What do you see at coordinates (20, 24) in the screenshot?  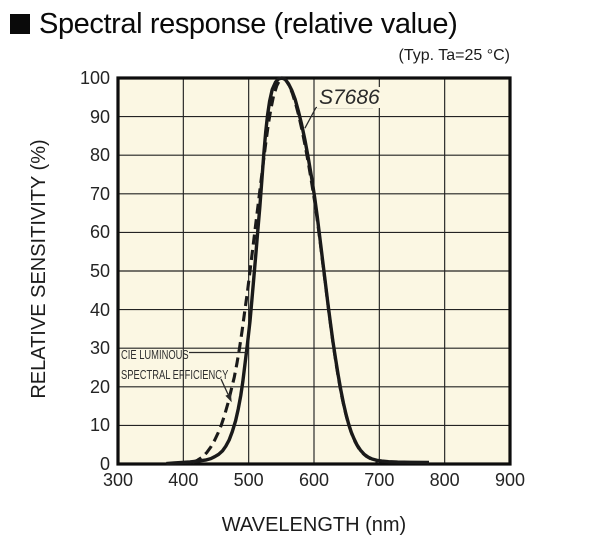 I see `black-square-icon` at bounding box center [20, 24].